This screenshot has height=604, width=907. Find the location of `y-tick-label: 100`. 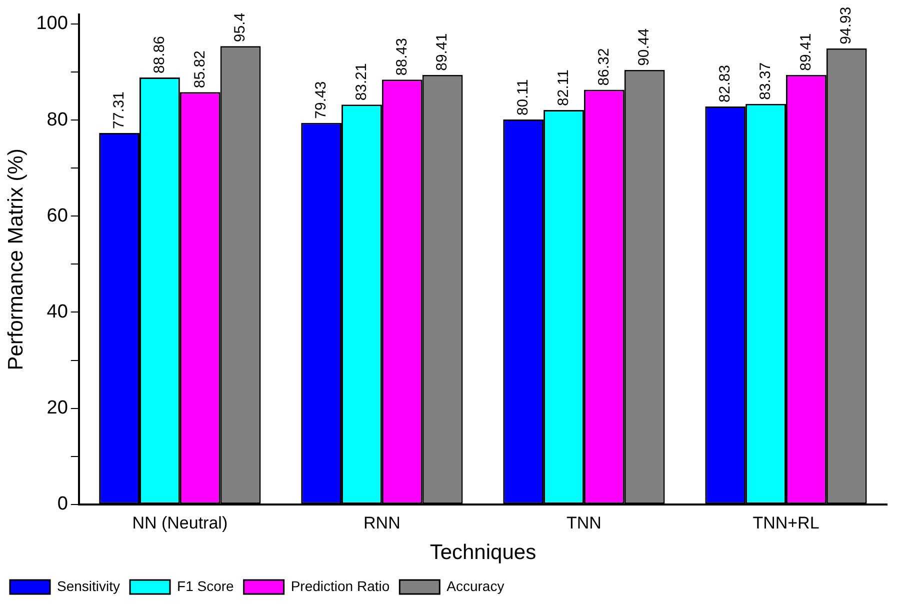

y-tick-label: 100 is located at coordinates (52, 23).